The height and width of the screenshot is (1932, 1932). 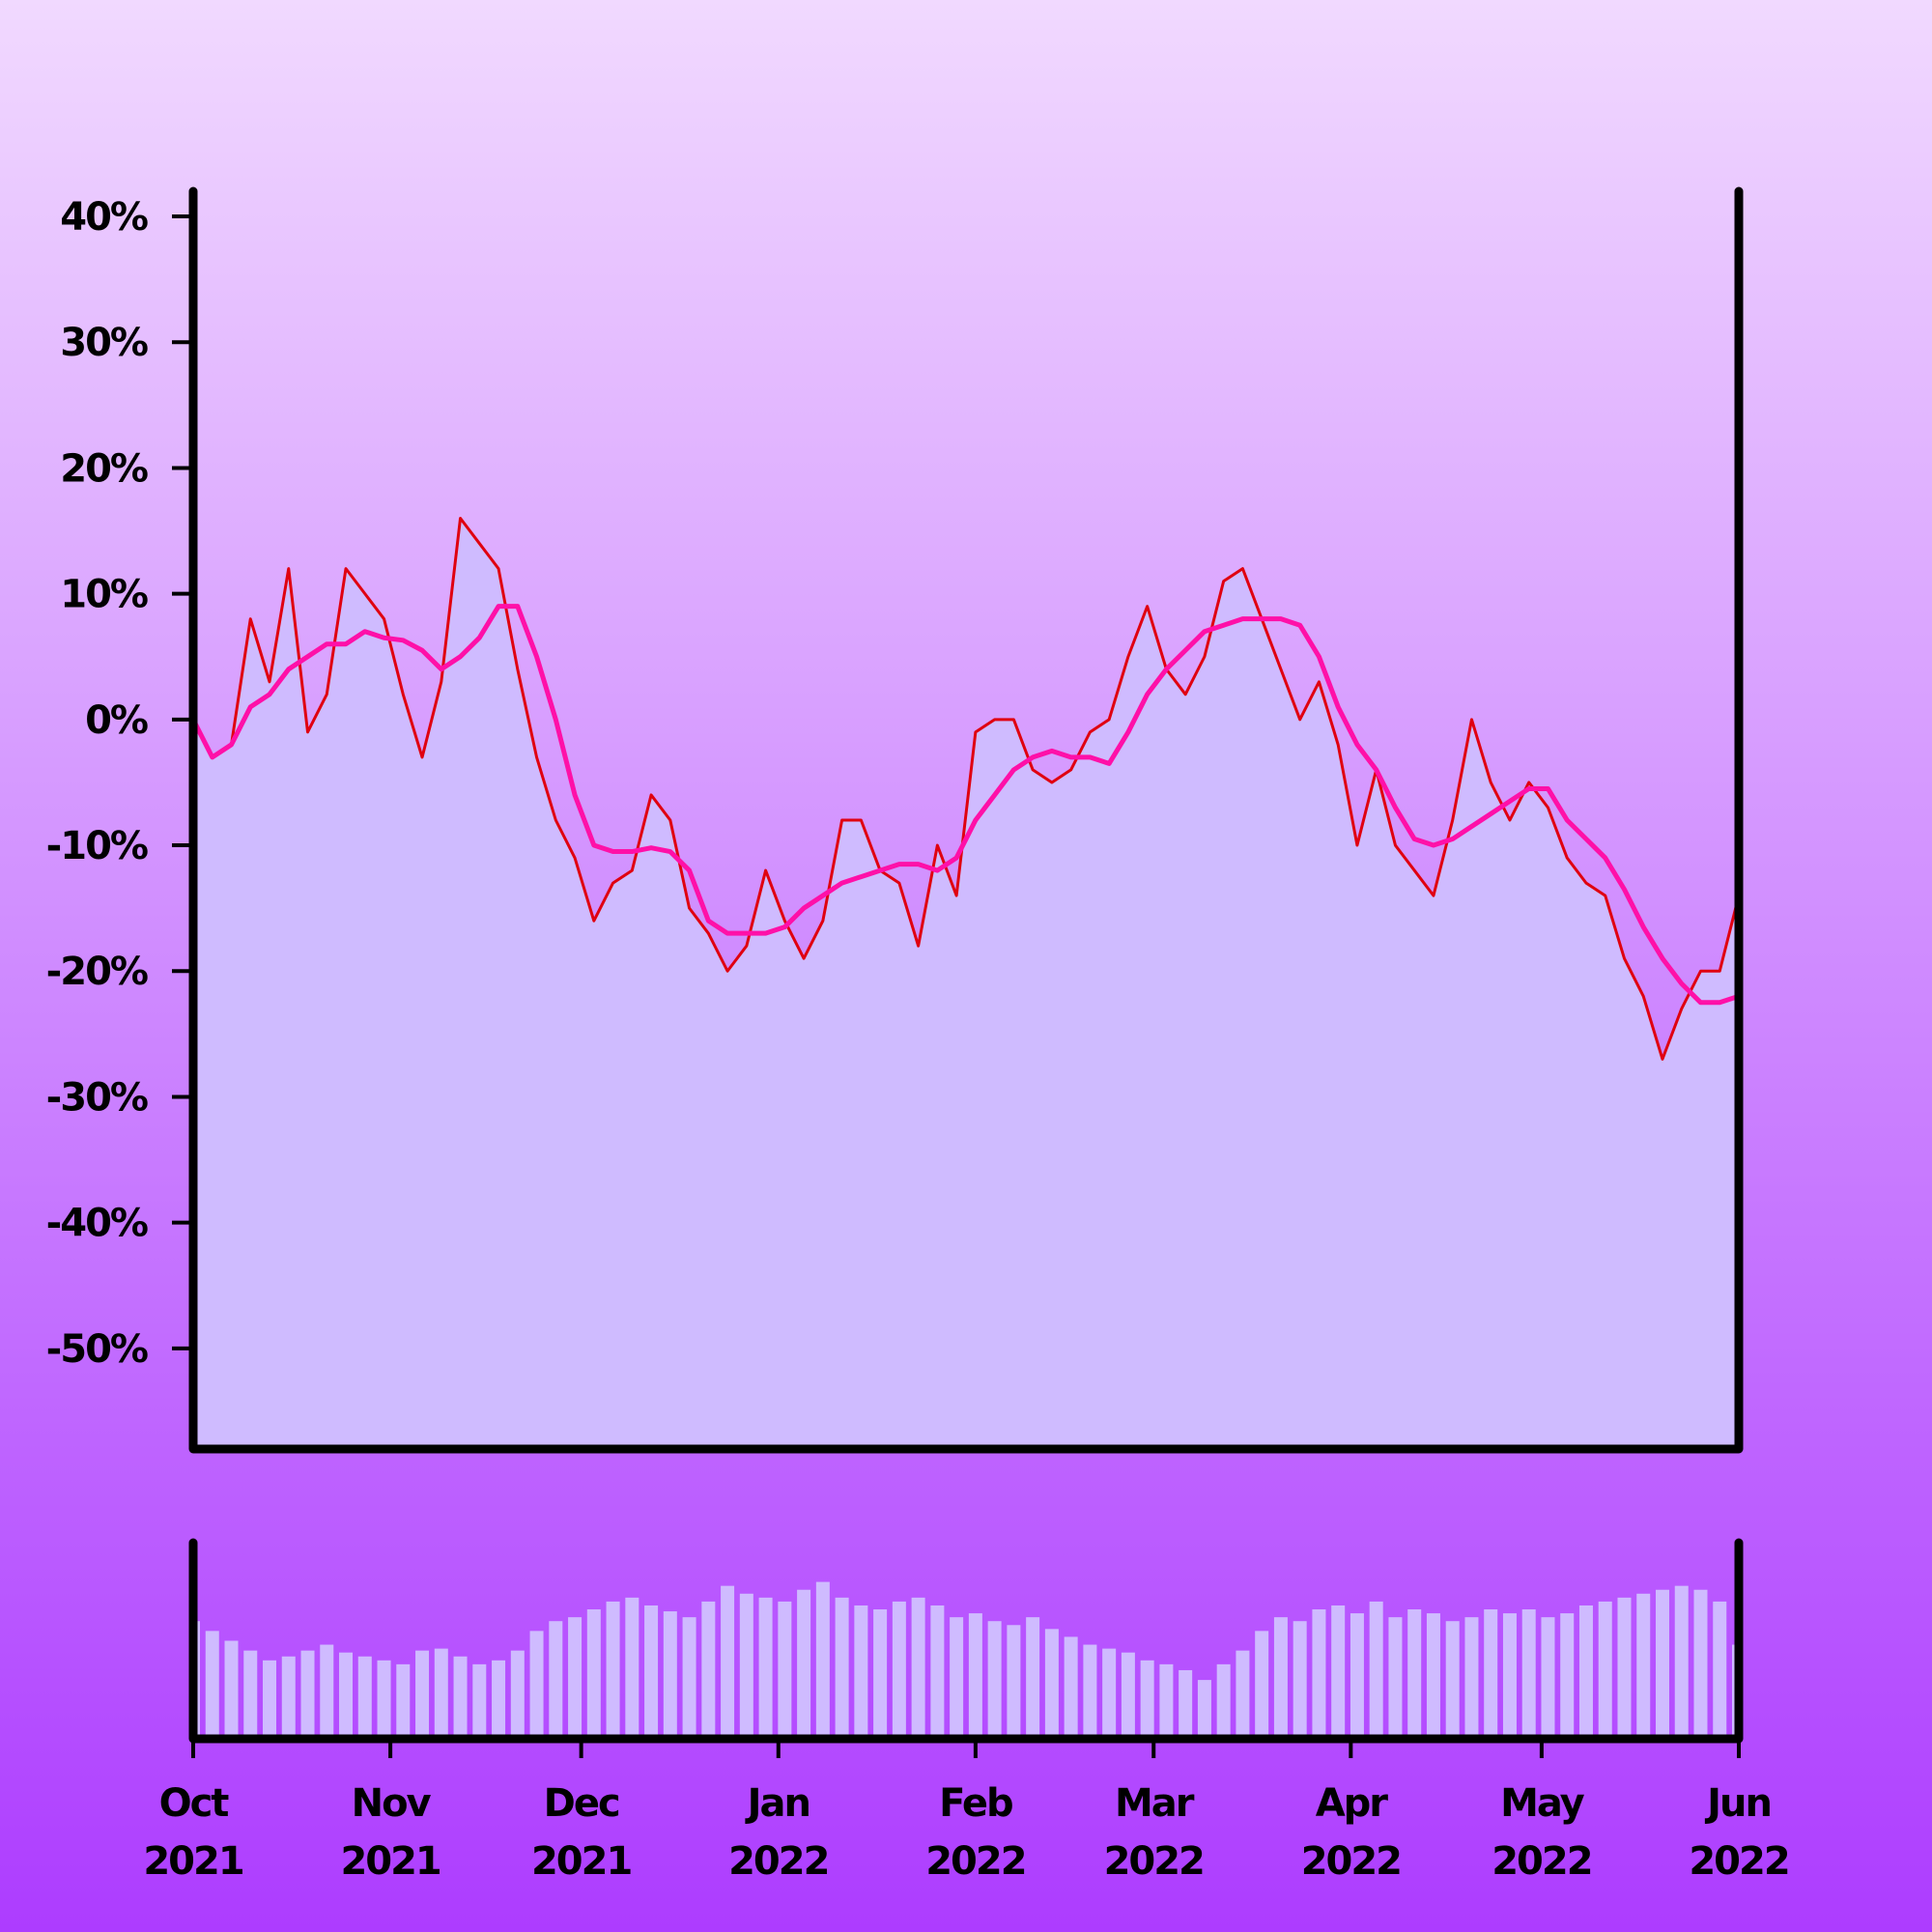 What do you see at coordinates (97, 846) in the screenshot?
I see `y-tick-label: -10%` at bounding box center [97, 846].